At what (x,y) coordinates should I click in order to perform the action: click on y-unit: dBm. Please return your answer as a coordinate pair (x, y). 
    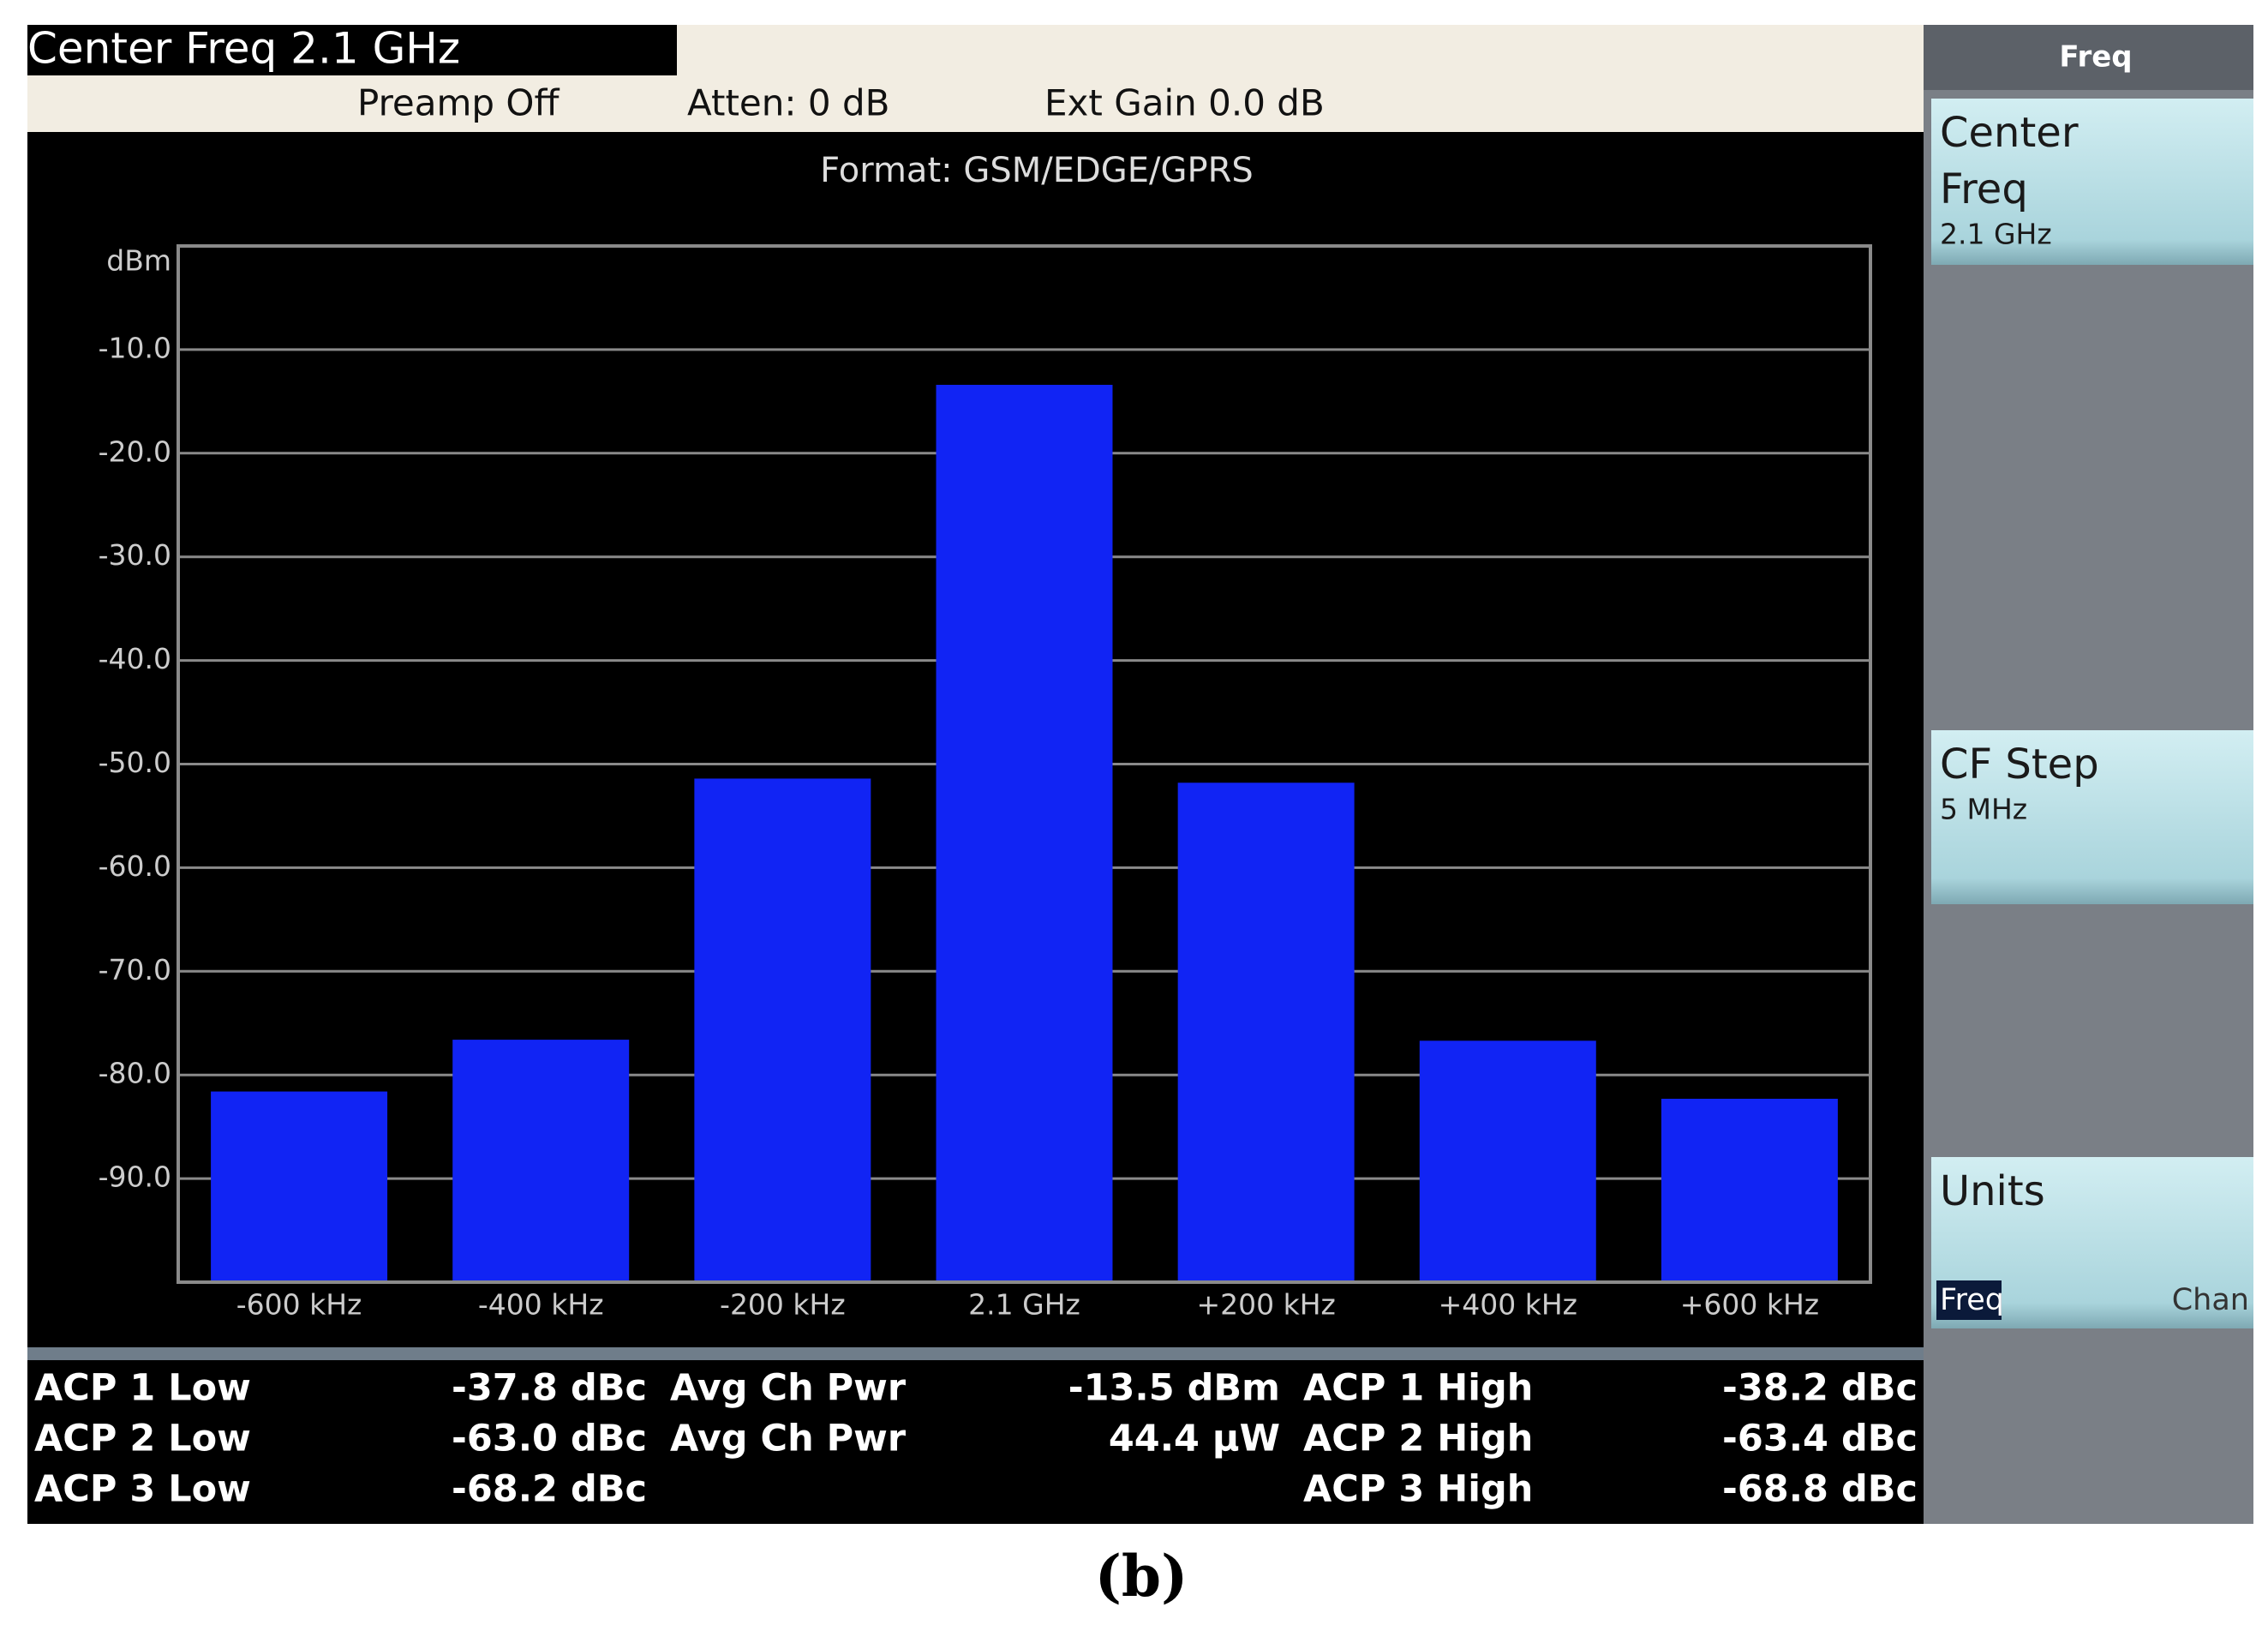
    Looking at the image, I should click on (138, 261).